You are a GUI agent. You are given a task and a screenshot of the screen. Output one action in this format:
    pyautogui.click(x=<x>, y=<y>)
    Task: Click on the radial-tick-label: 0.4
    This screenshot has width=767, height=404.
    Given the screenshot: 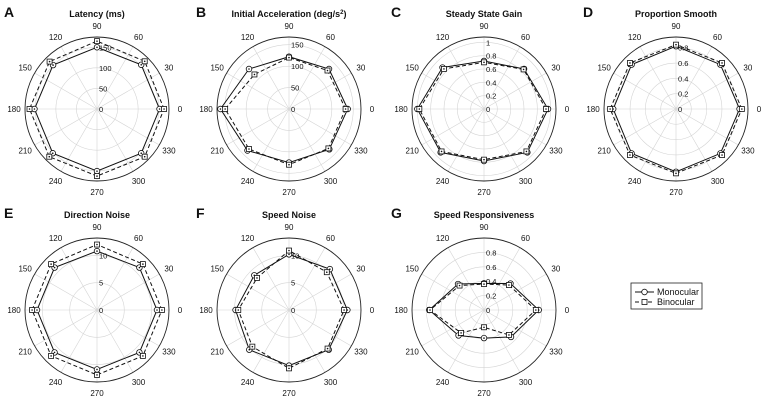 What is the action you would take?
    pyautogui.click(x=683, y=78)
    